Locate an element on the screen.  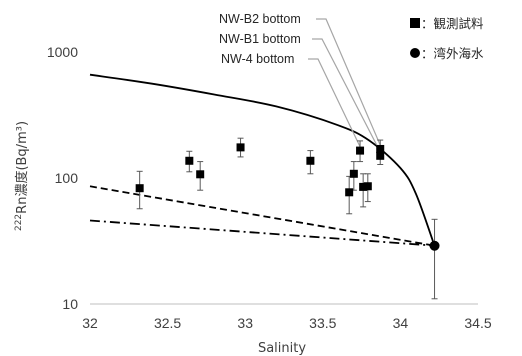
annotation-label: NW-B1 bottom is located at coordinates (260, 39).